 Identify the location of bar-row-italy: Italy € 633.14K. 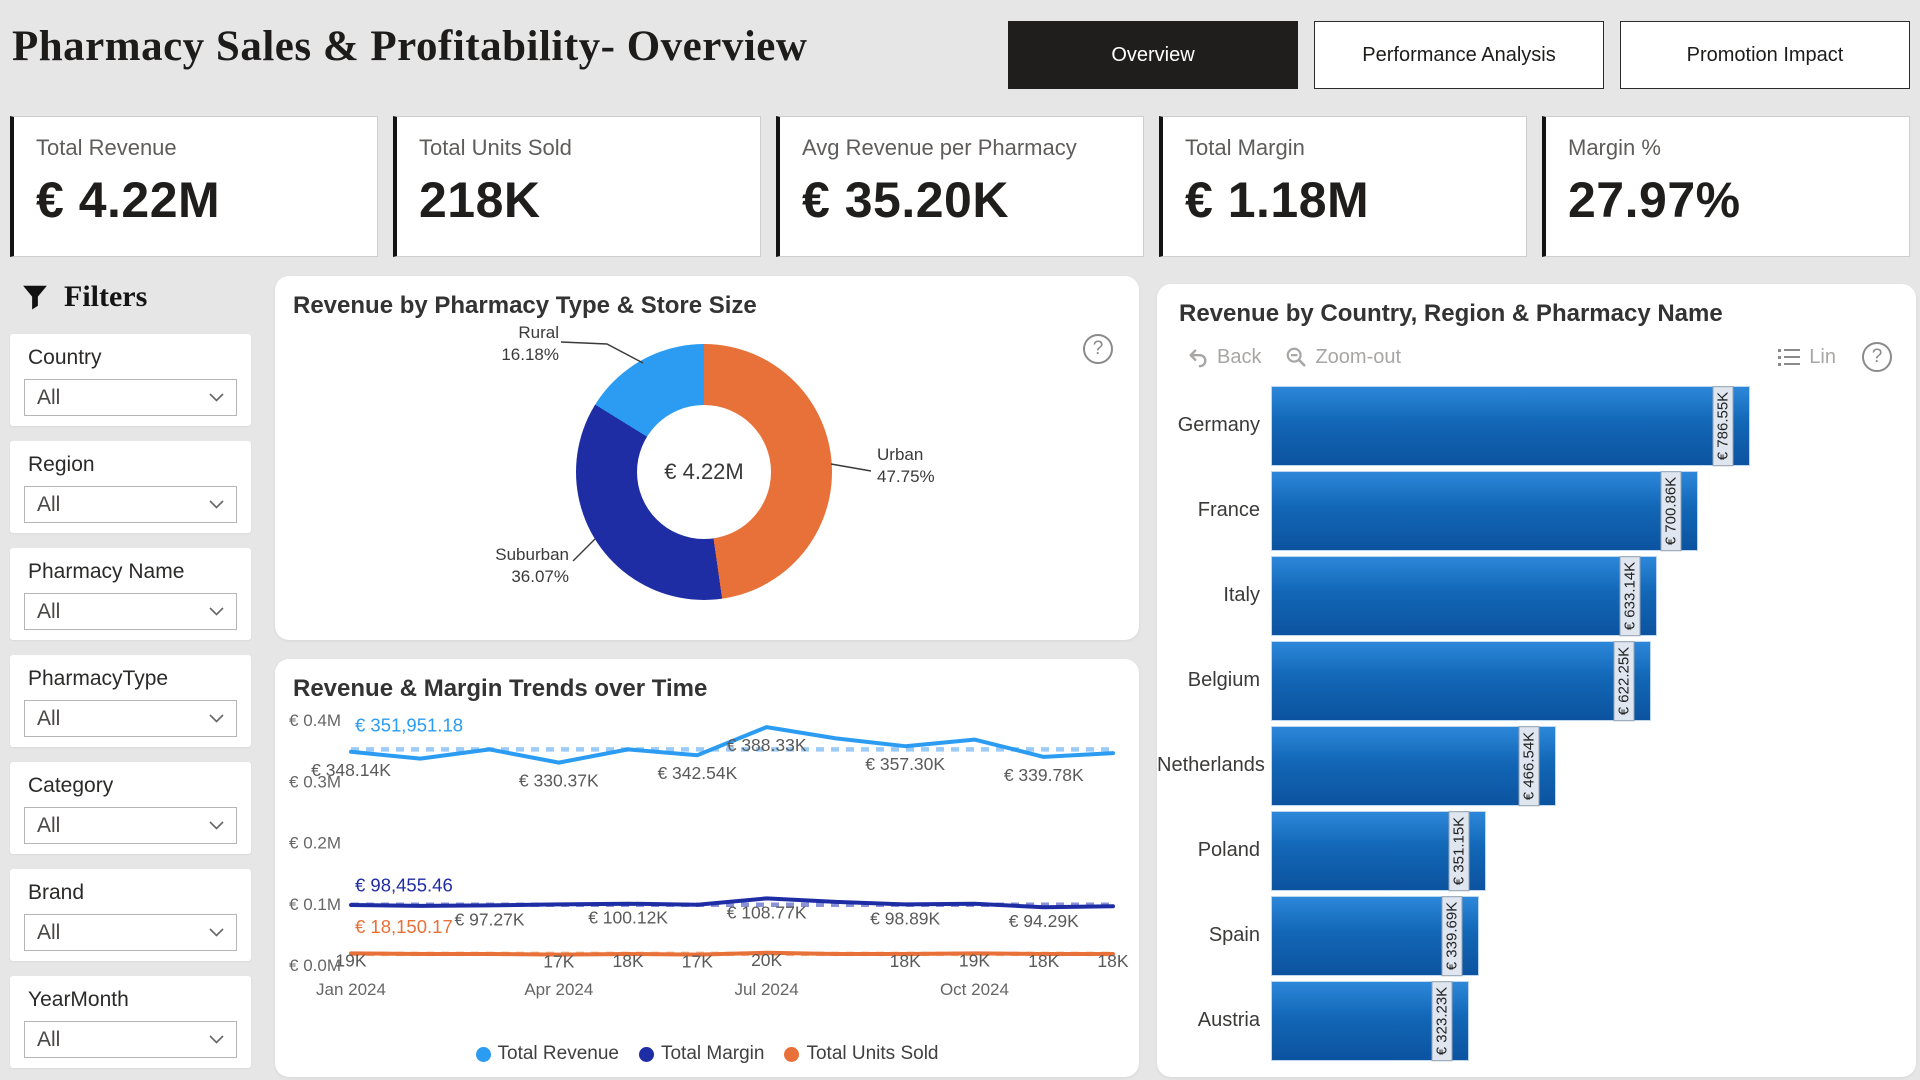
(1528, 595).